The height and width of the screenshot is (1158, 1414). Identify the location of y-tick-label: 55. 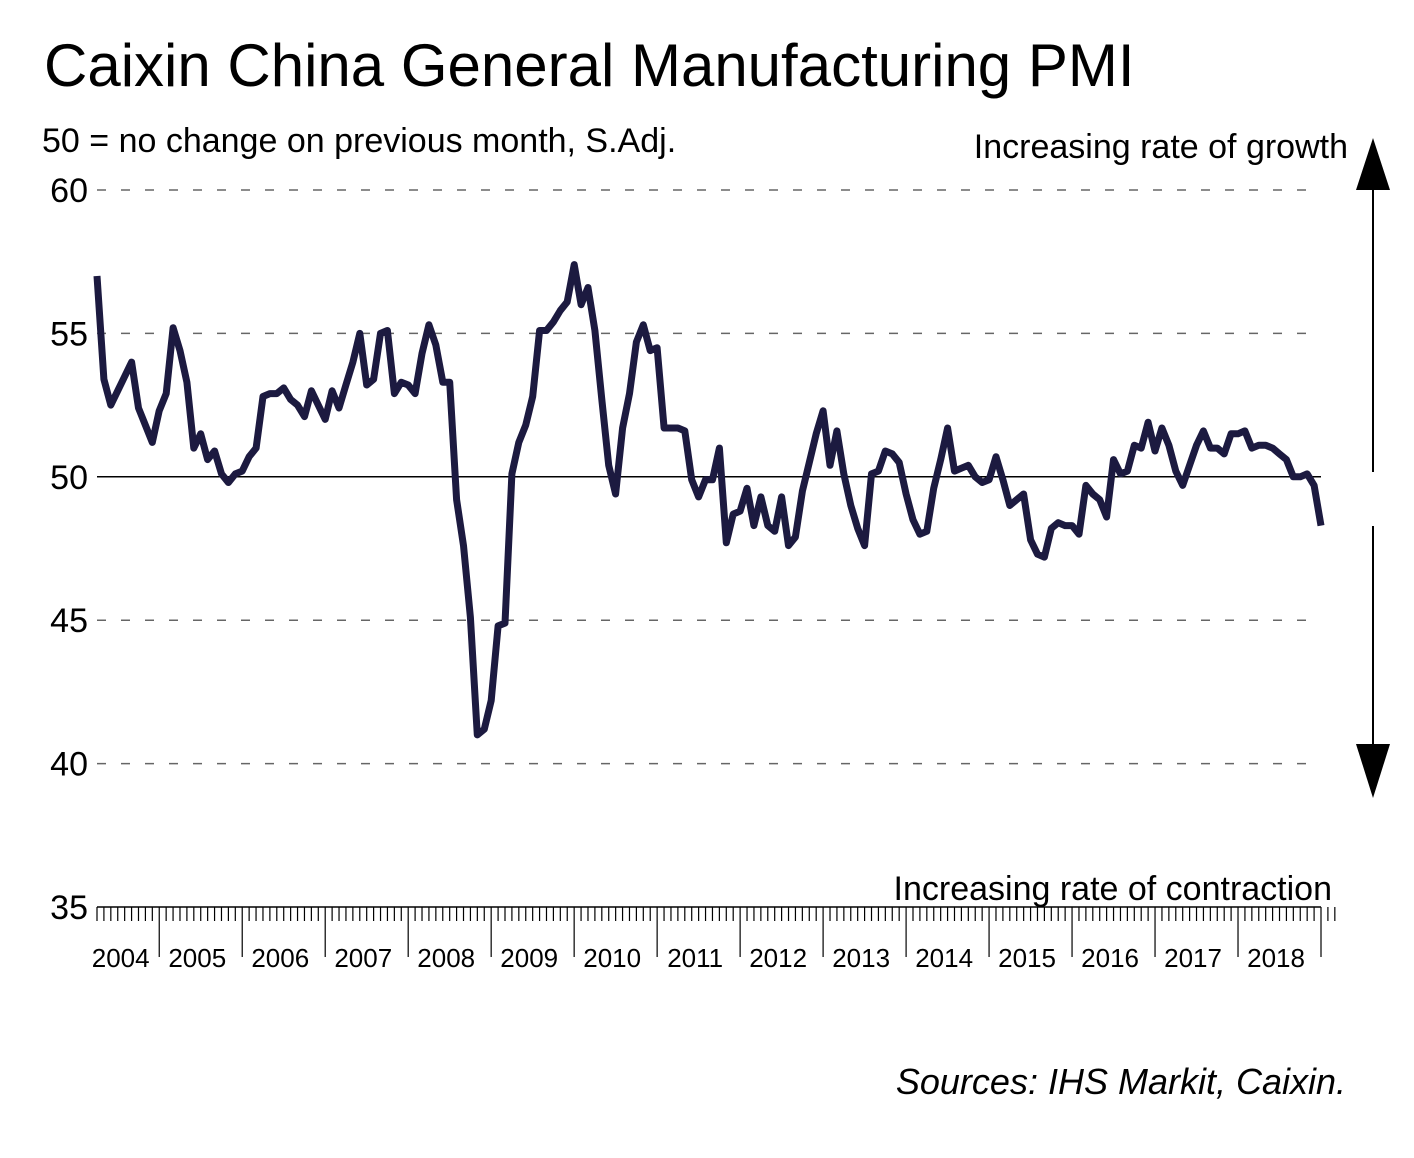
(69, 334).